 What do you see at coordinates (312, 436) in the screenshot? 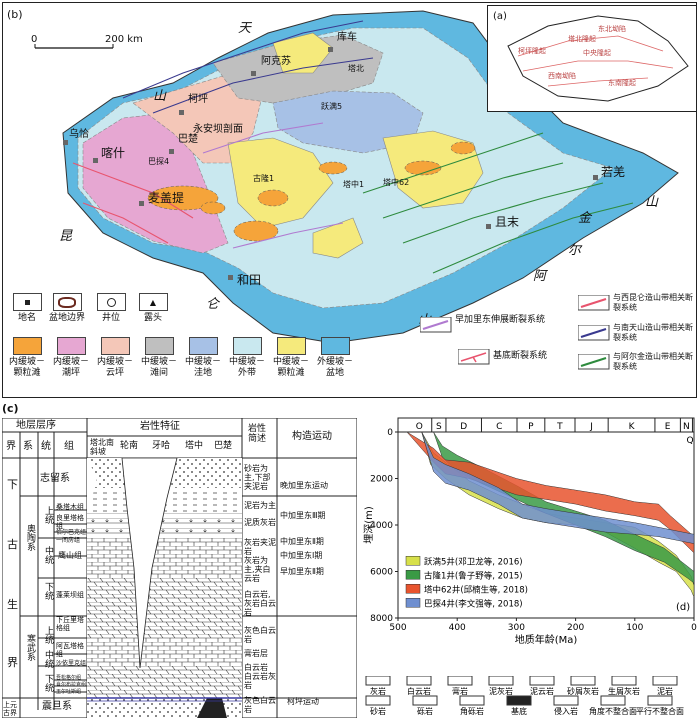
I see `head-tecto: 构造运动` at bounding box center [312, 436].